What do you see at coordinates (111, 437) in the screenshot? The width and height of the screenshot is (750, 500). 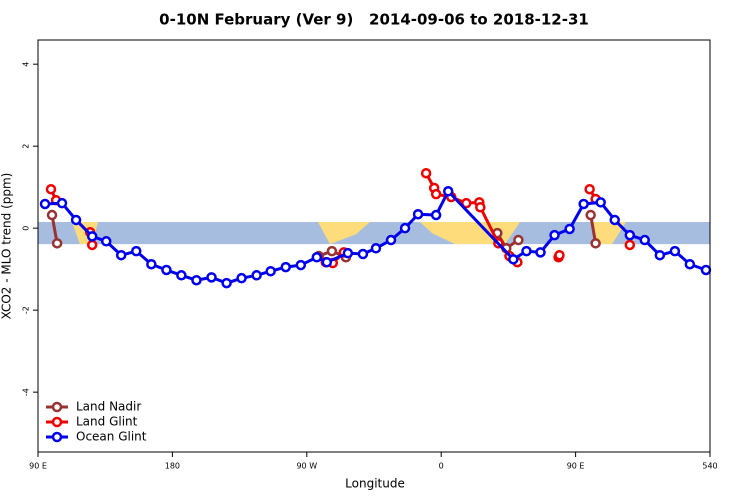 I see `legend-label: Ocean Glint` at bounding box center [111, 437].